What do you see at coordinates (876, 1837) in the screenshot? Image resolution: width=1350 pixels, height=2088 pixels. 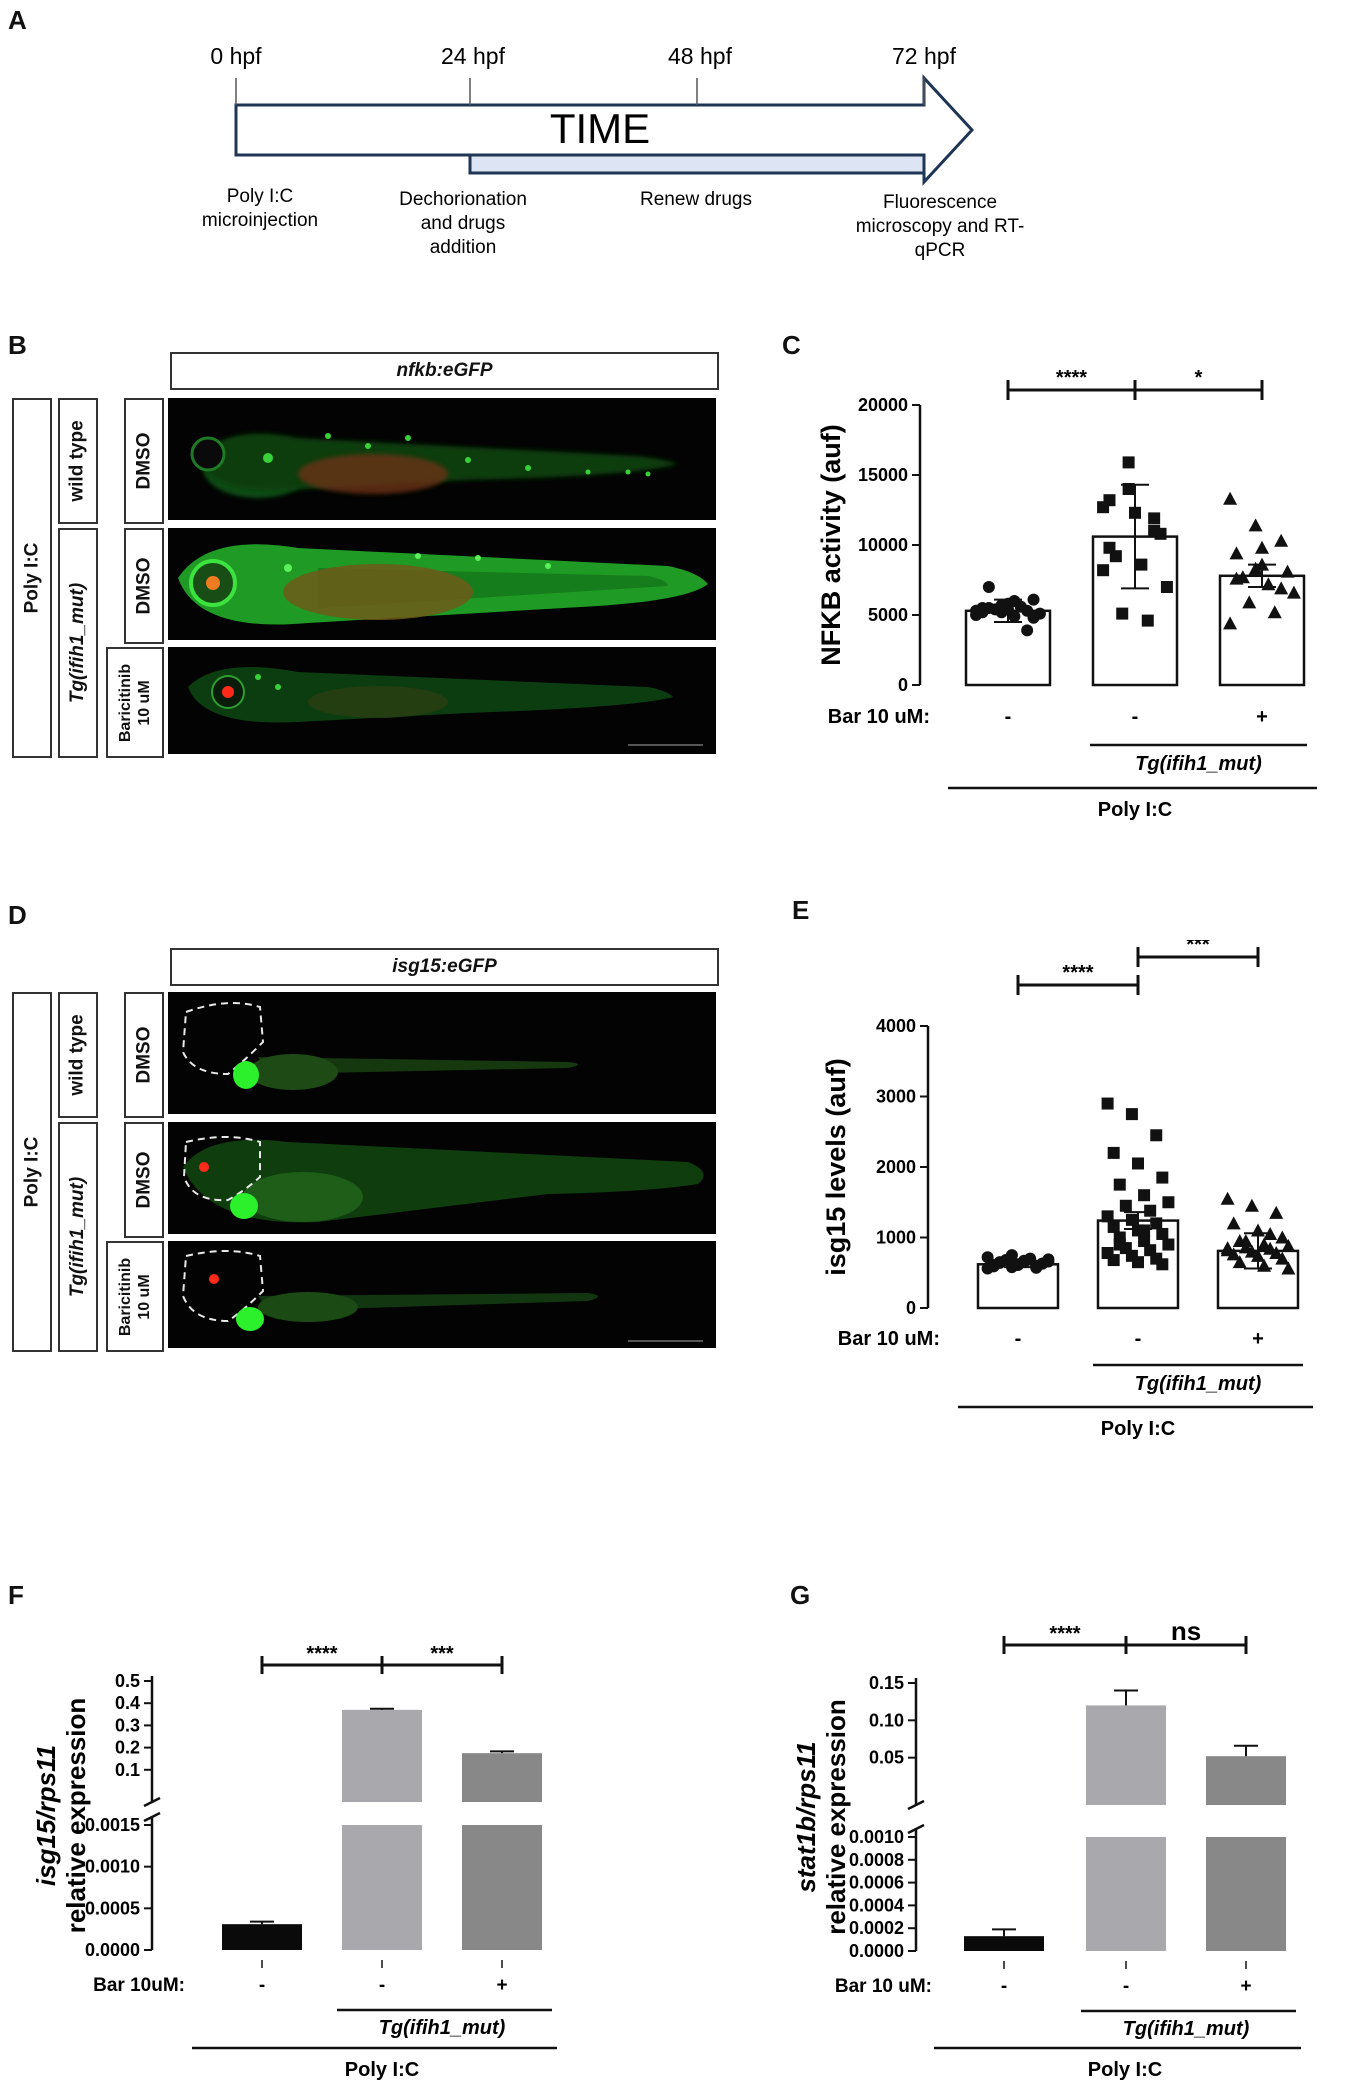 I see `y-tick-label: 0.0010` at bounding box center [876, 1837].